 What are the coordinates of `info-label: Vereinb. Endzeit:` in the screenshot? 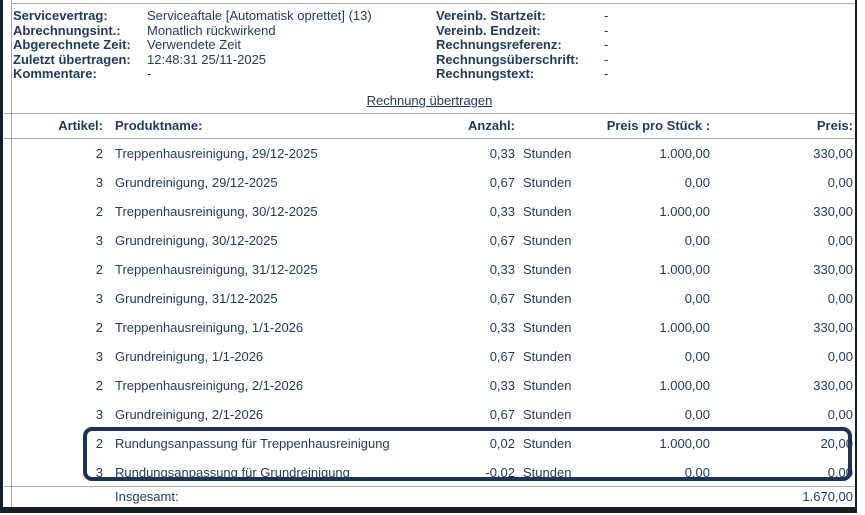 It's located at (488, 30).